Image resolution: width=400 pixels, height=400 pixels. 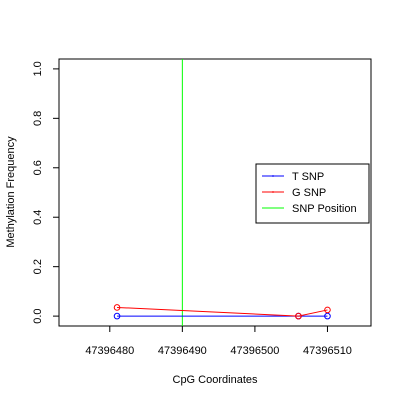 I want to click on x-axis-title: CpG Coordinates, so click(x=215, y=380).